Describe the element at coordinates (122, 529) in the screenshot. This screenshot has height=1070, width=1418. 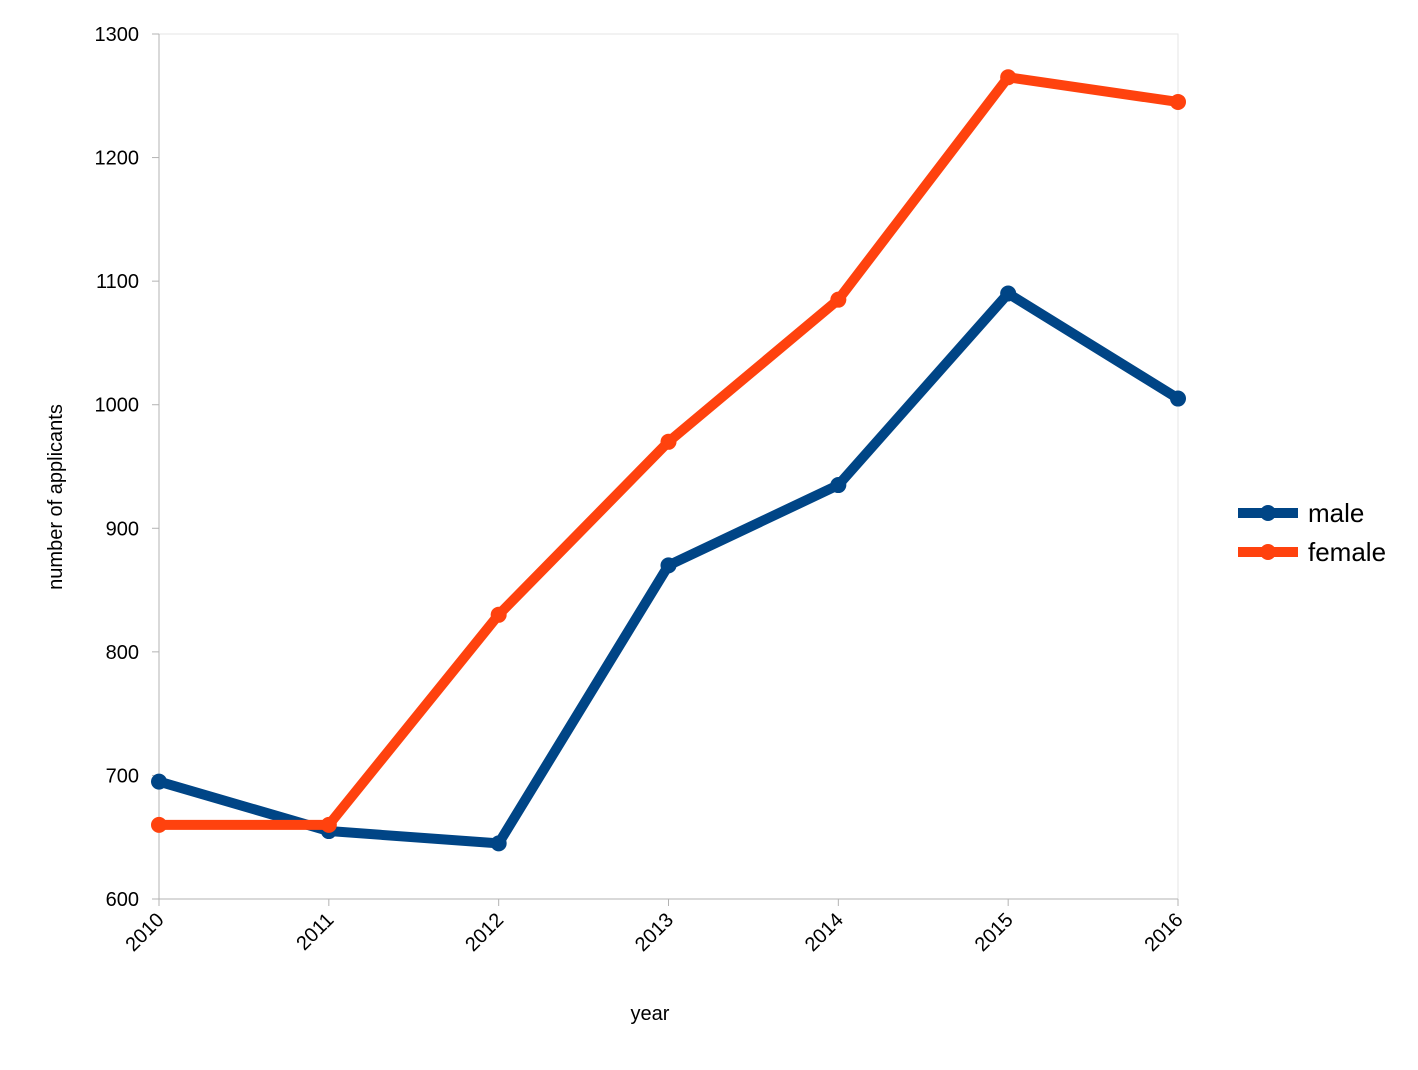
I see `y-tick-label: 900` at that location.